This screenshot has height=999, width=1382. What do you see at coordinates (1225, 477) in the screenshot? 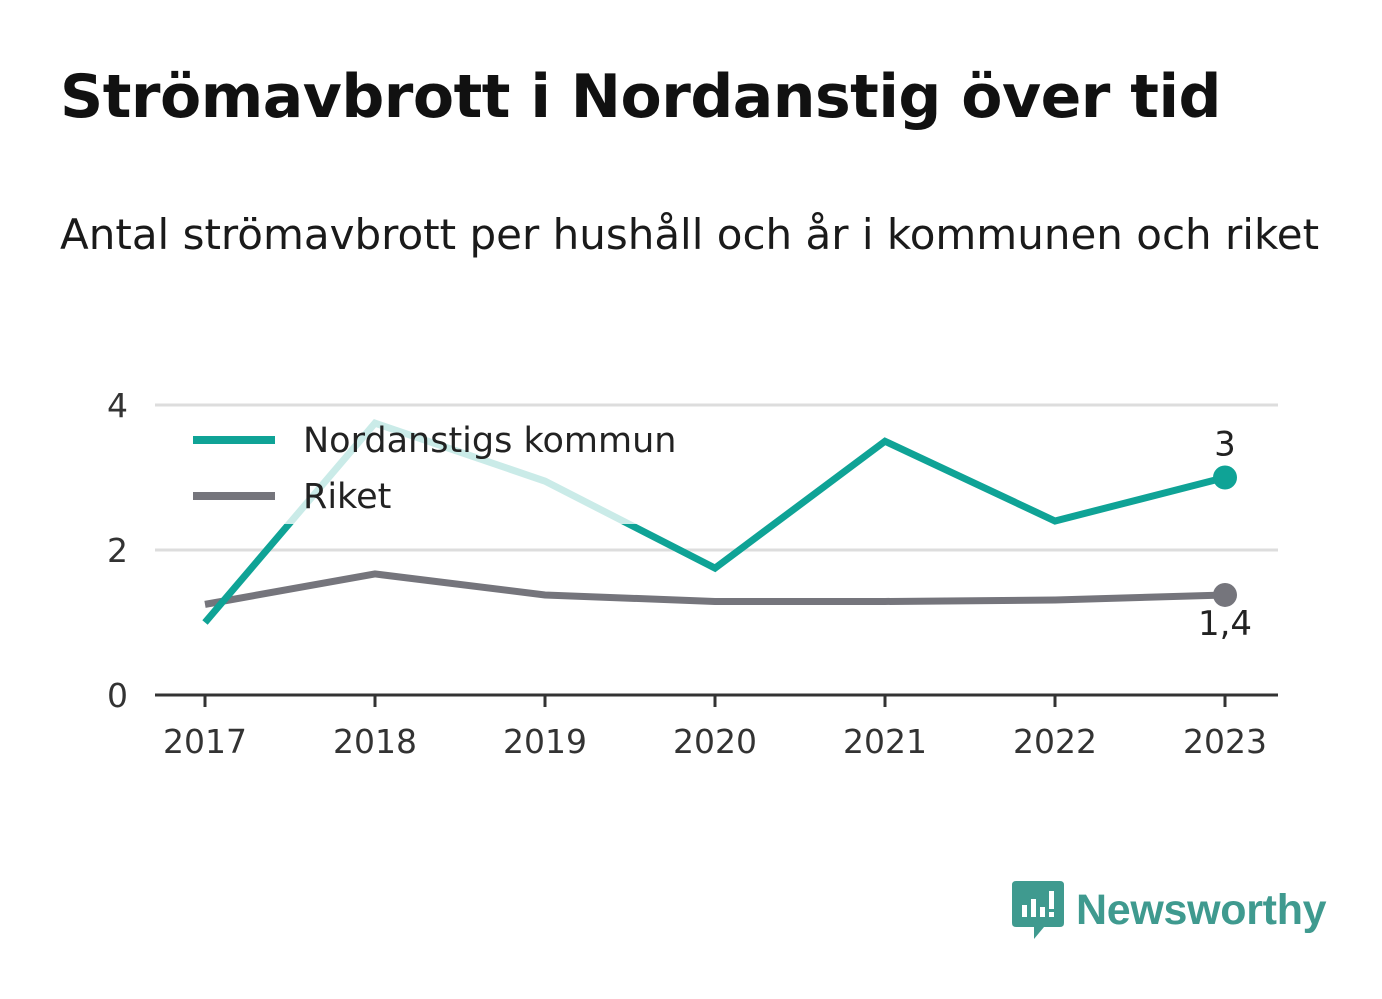
I see `end-point-nordanstigs-kommun` at bounding box center [1225, 477].